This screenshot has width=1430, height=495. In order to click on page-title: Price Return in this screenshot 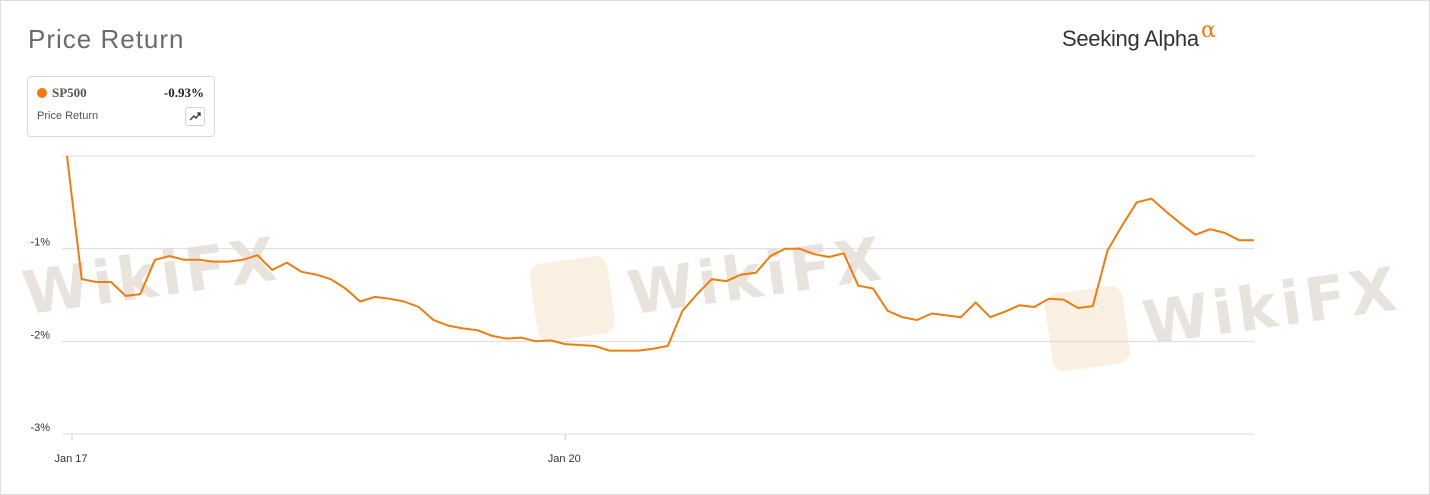, I will do `click(106, 39)`.